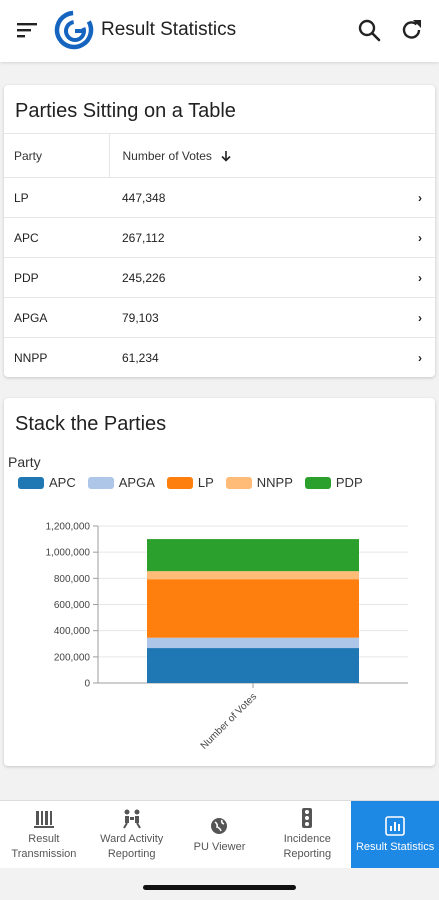 This screenshot has height=900, width=439. What do you see at coordinates (68, 527) in the screenshot?
I see `y-tick-label: 1,200,000` at bounding box center [68, 527].